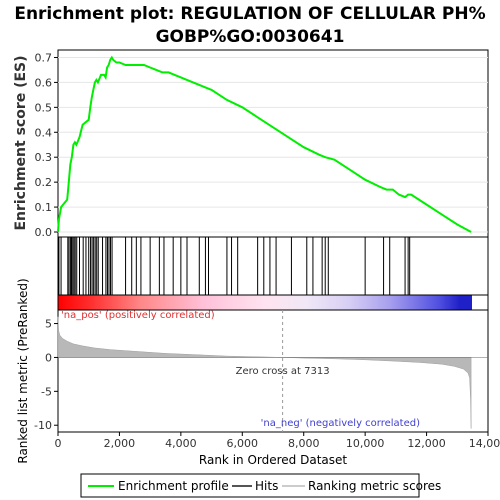  What do you see at coordinates (21, 142) in the screenshot?
I see `es-y-axis-label: Enrichment score (ES)` at bounding box center [21, 142].